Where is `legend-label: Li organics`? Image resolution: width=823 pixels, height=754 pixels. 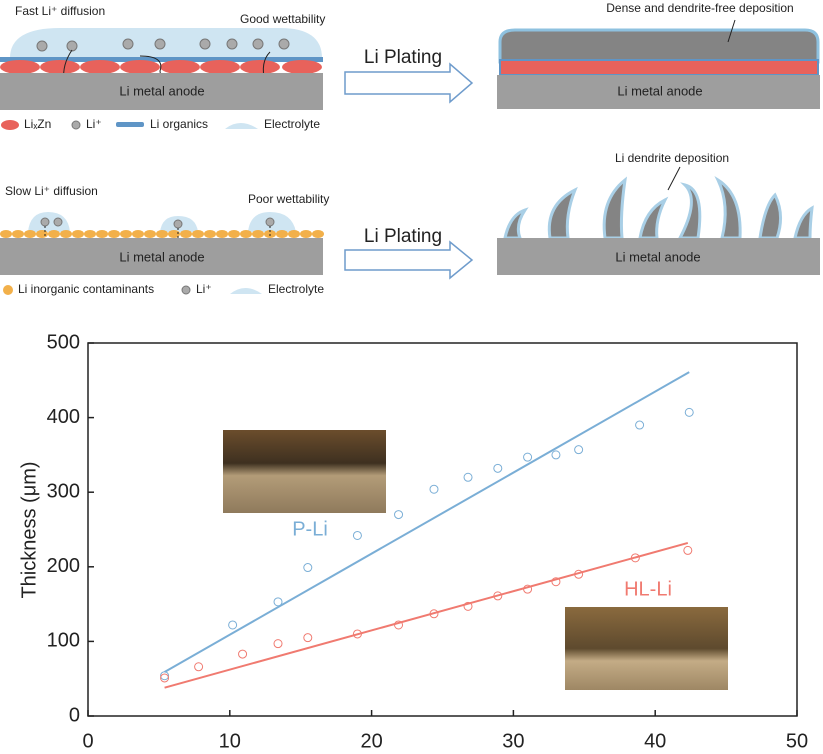 legend-label: Li organics is located at coordinates (179, 124).